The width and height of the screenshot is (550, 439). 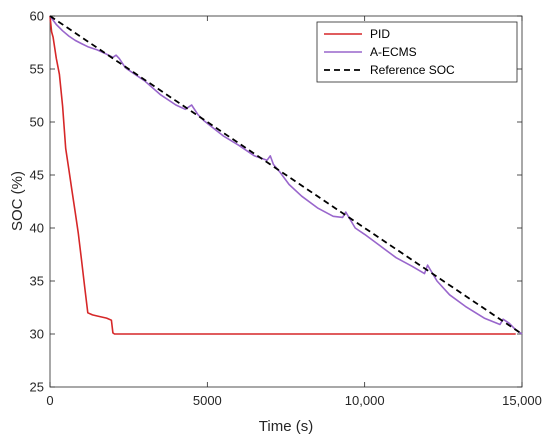 What do you see at coordinates (393, 52) in the screenshot?
I see `legend-entry-label: A-ECMS` at bounding box center [393, 52].